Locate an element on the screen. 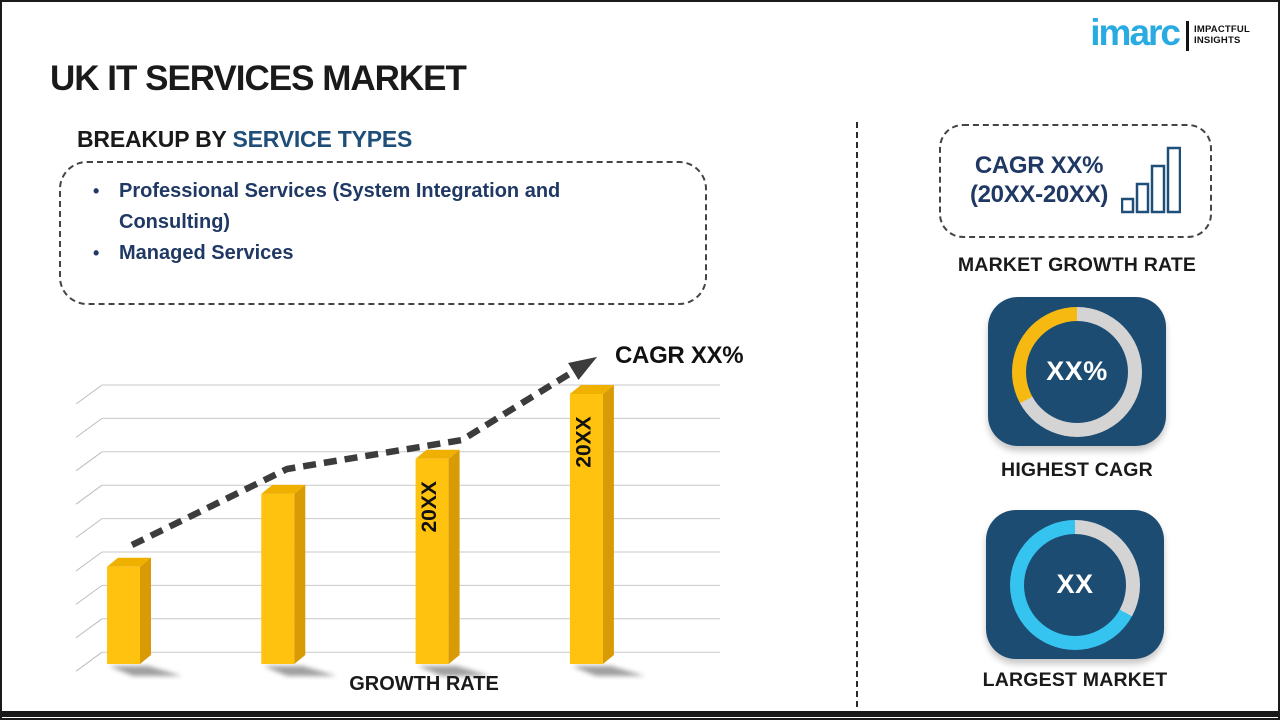 This screenshot has width=1280, height=720. donut-hole: XX is located at coordinates (1075, 584).